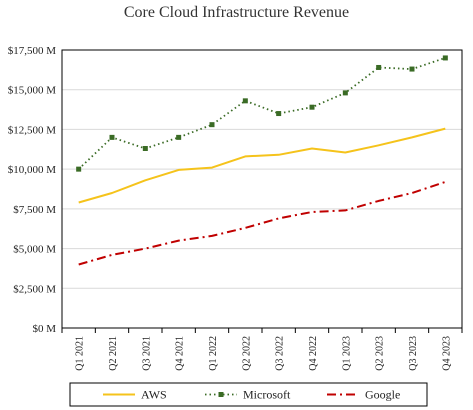 The image size is (473, 410). Describe the element at coordinates (236, 12) in the screenshot. I see `chart-title: Core Cloud Infrastructure Revenue` at that location.